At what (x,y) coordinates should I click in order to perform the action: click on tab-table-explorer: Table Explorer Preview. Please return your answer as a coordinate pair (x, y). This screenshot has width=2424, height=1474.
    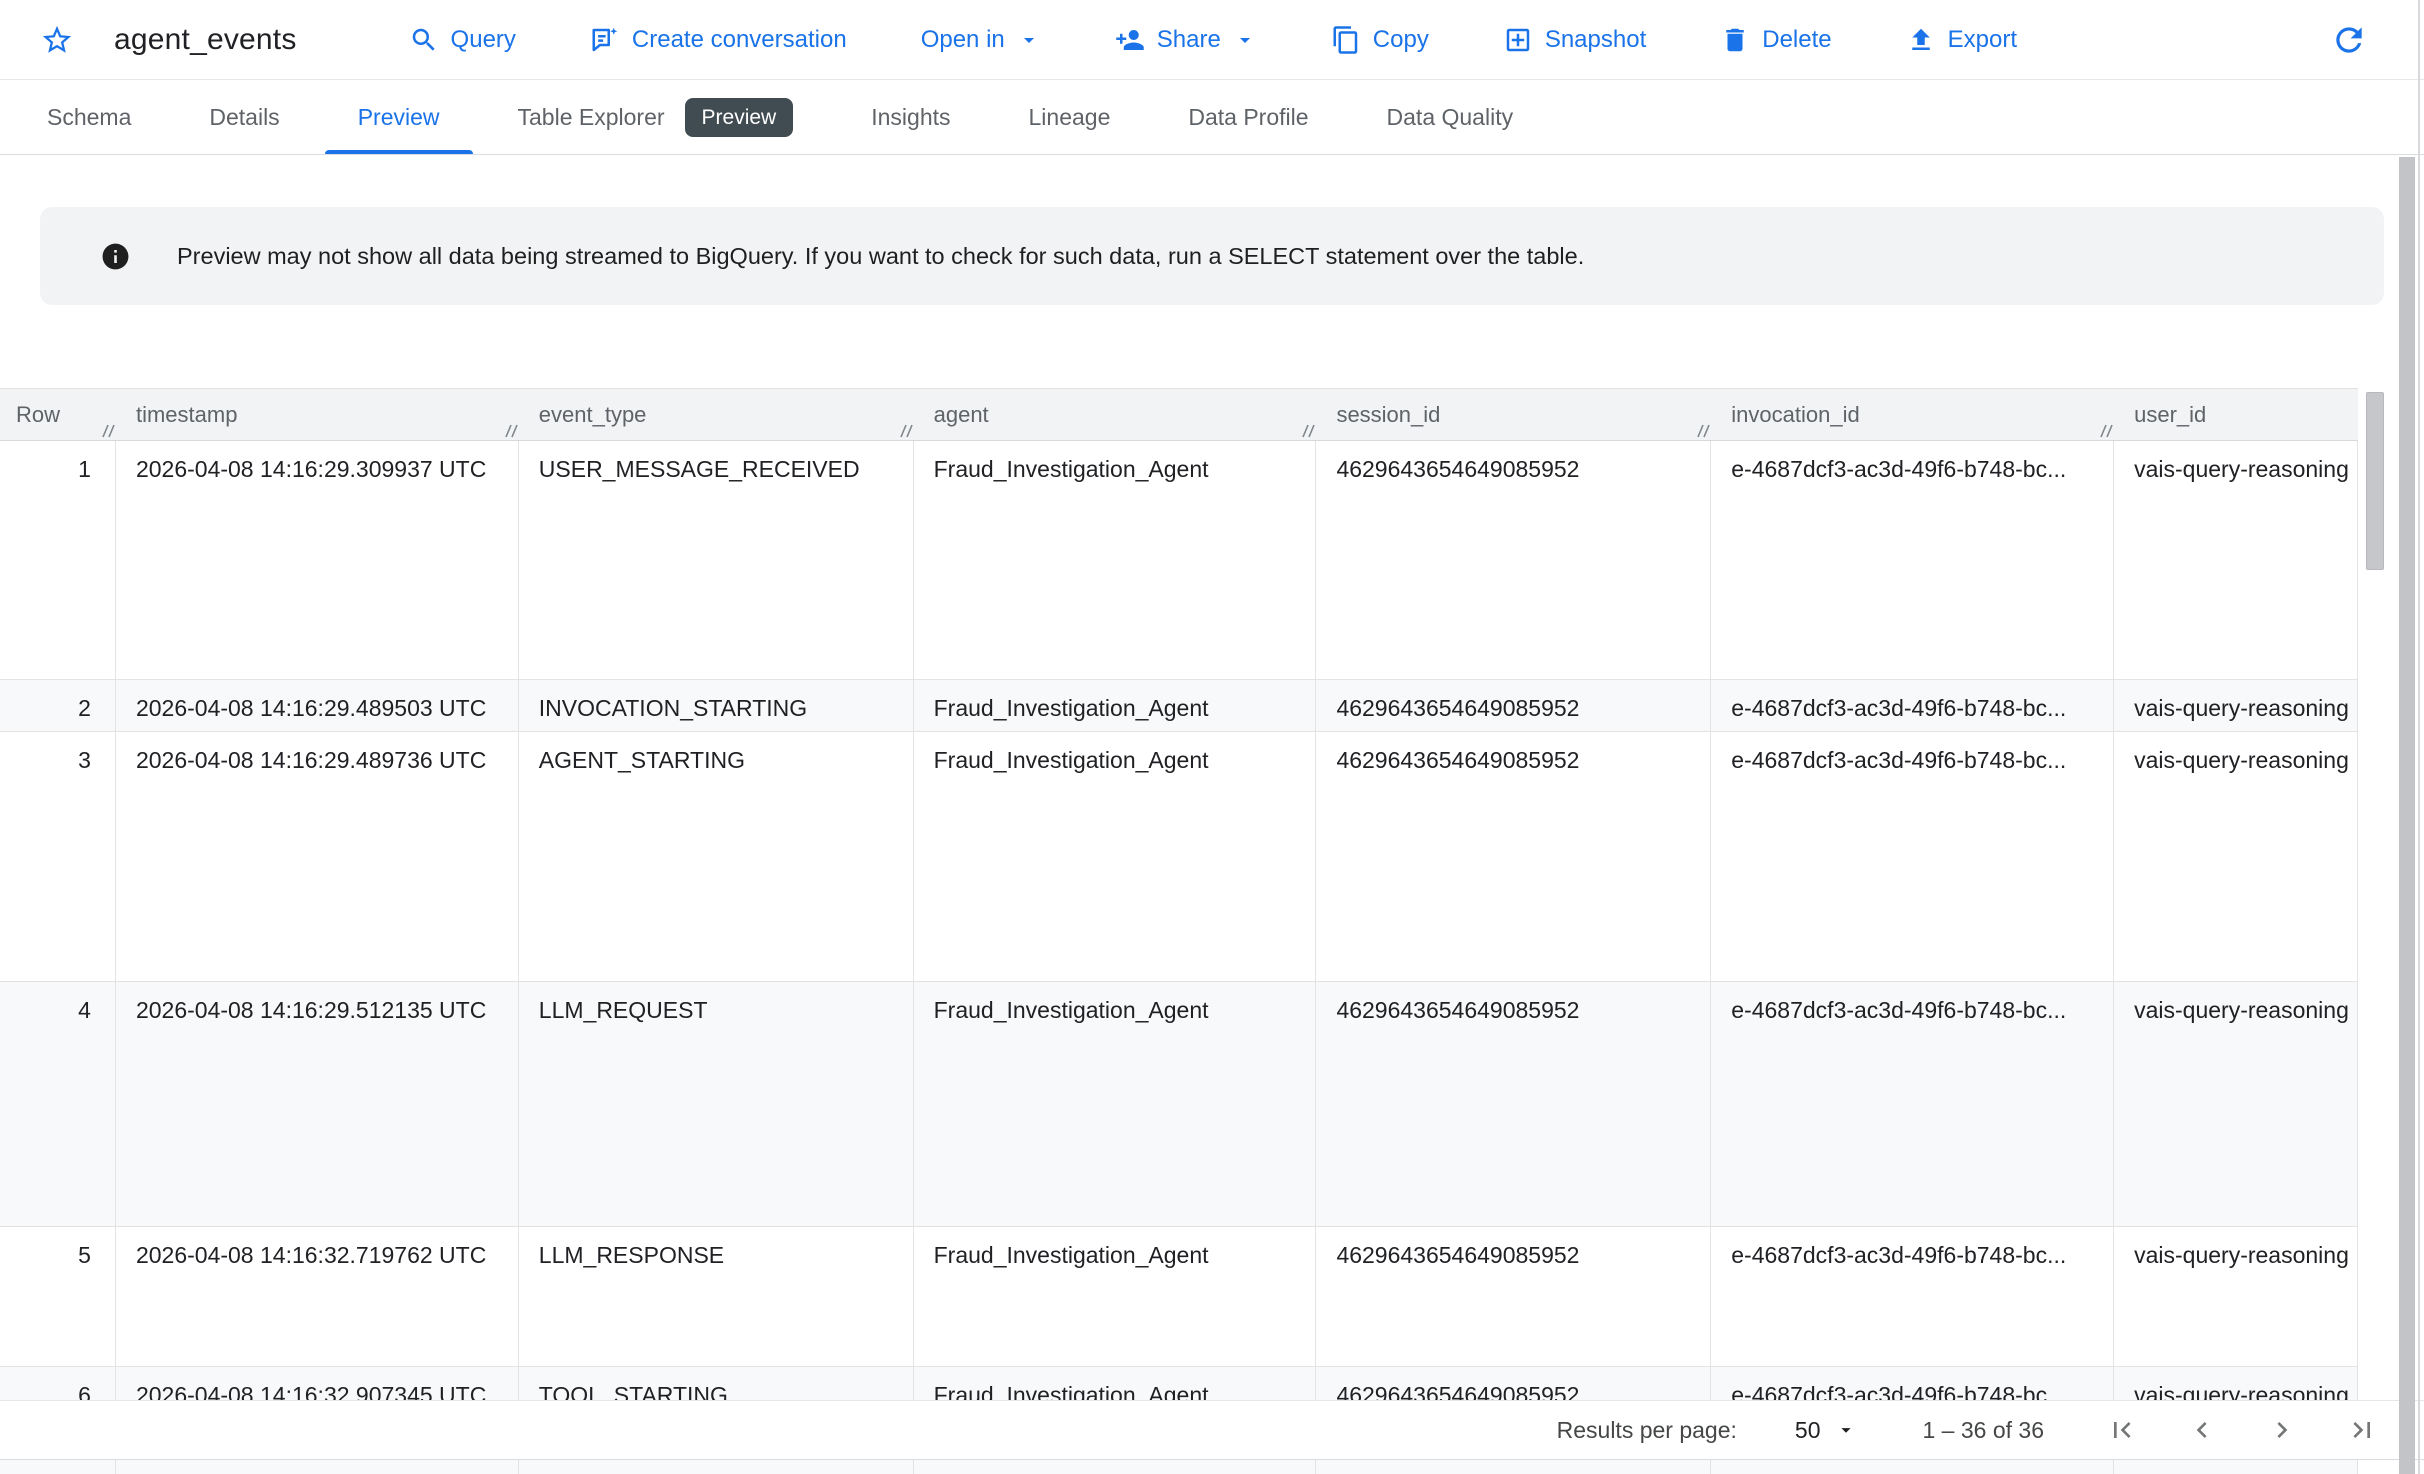
    Looking at the image, I should click on (656, 117).